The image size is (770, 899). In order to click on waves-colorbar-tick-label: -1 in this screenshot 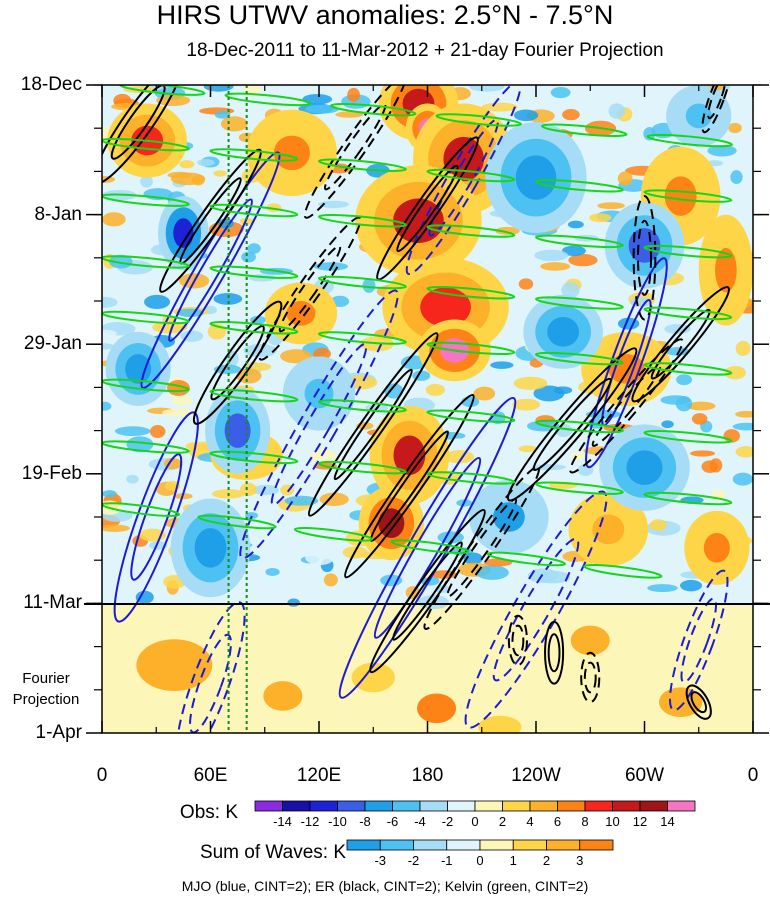, I will do `click(447, 860)`.